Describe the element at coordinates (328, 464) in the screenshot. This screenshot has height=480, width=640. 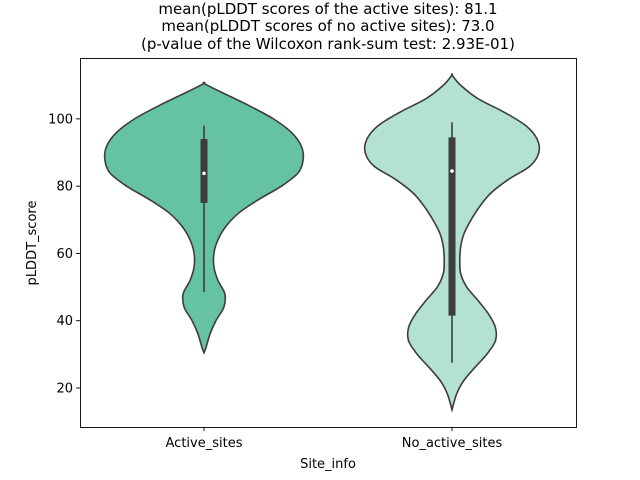
I see `x-axis-label: Site_info` at that location.